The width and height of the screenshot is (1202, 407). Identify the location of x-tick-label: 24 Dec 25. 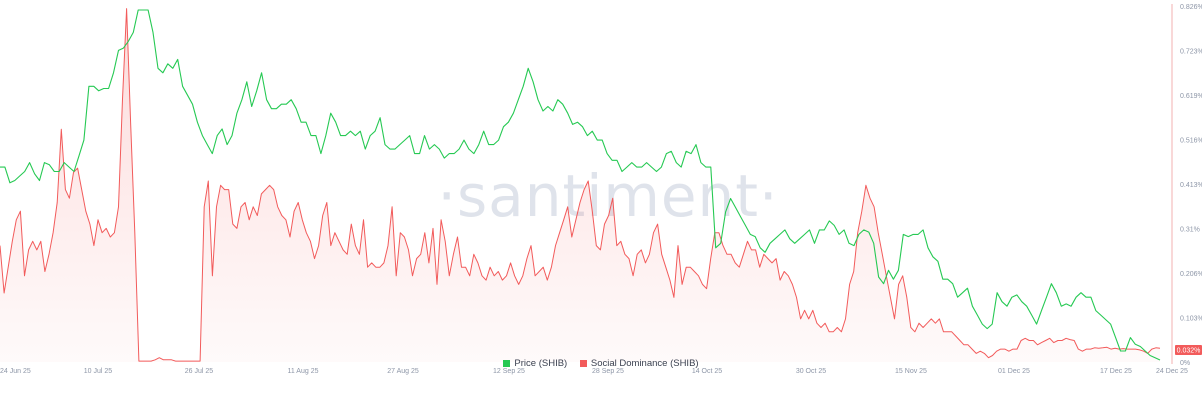
(1172, 371).